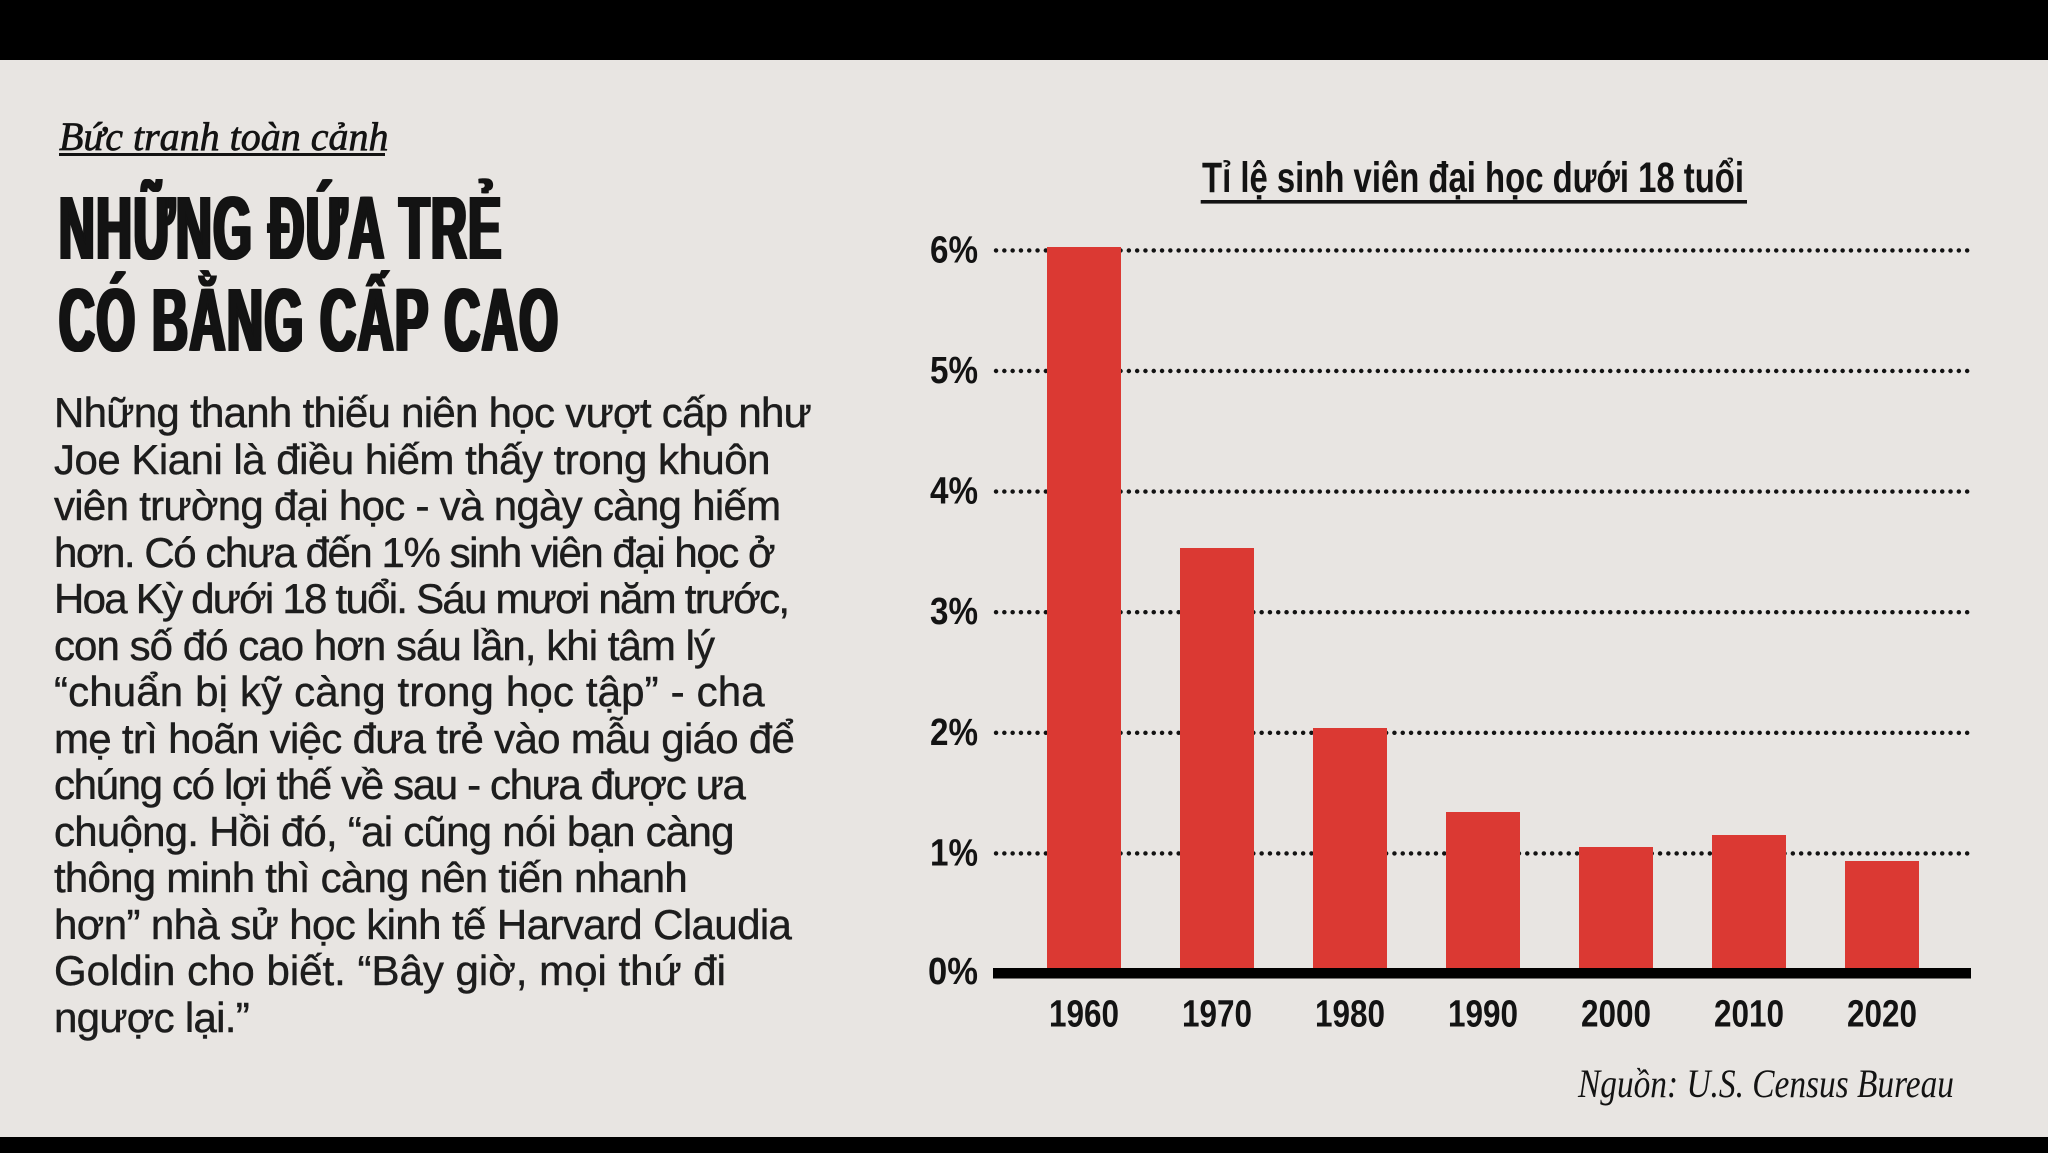  What do you see at coordinates (953, 972) in the screenshot?
I see `svg-text: 0%` at bounding box center [953, 972].